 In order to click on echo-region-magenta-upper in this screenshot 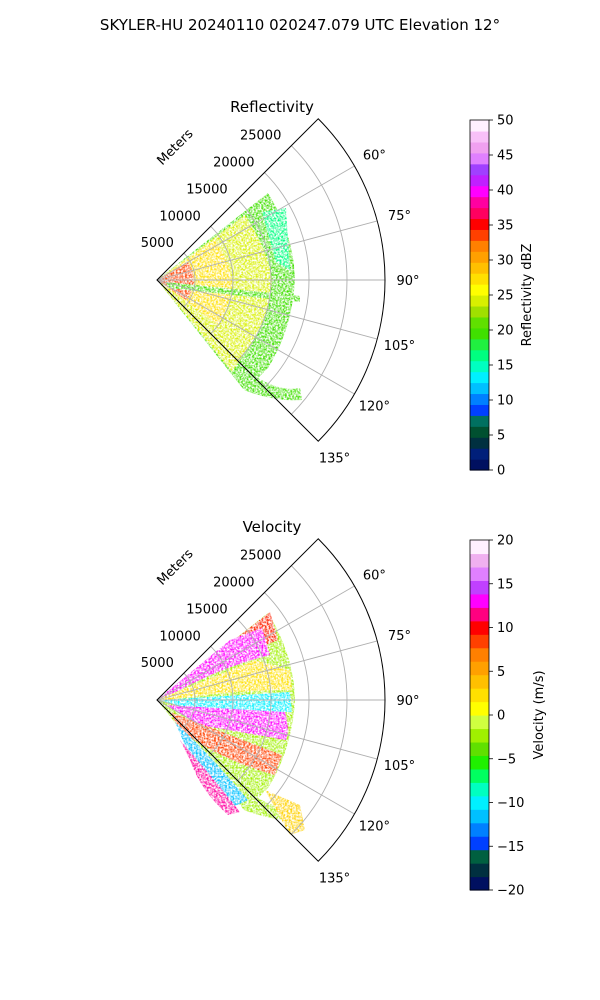, I will do `click(213, 664)`.